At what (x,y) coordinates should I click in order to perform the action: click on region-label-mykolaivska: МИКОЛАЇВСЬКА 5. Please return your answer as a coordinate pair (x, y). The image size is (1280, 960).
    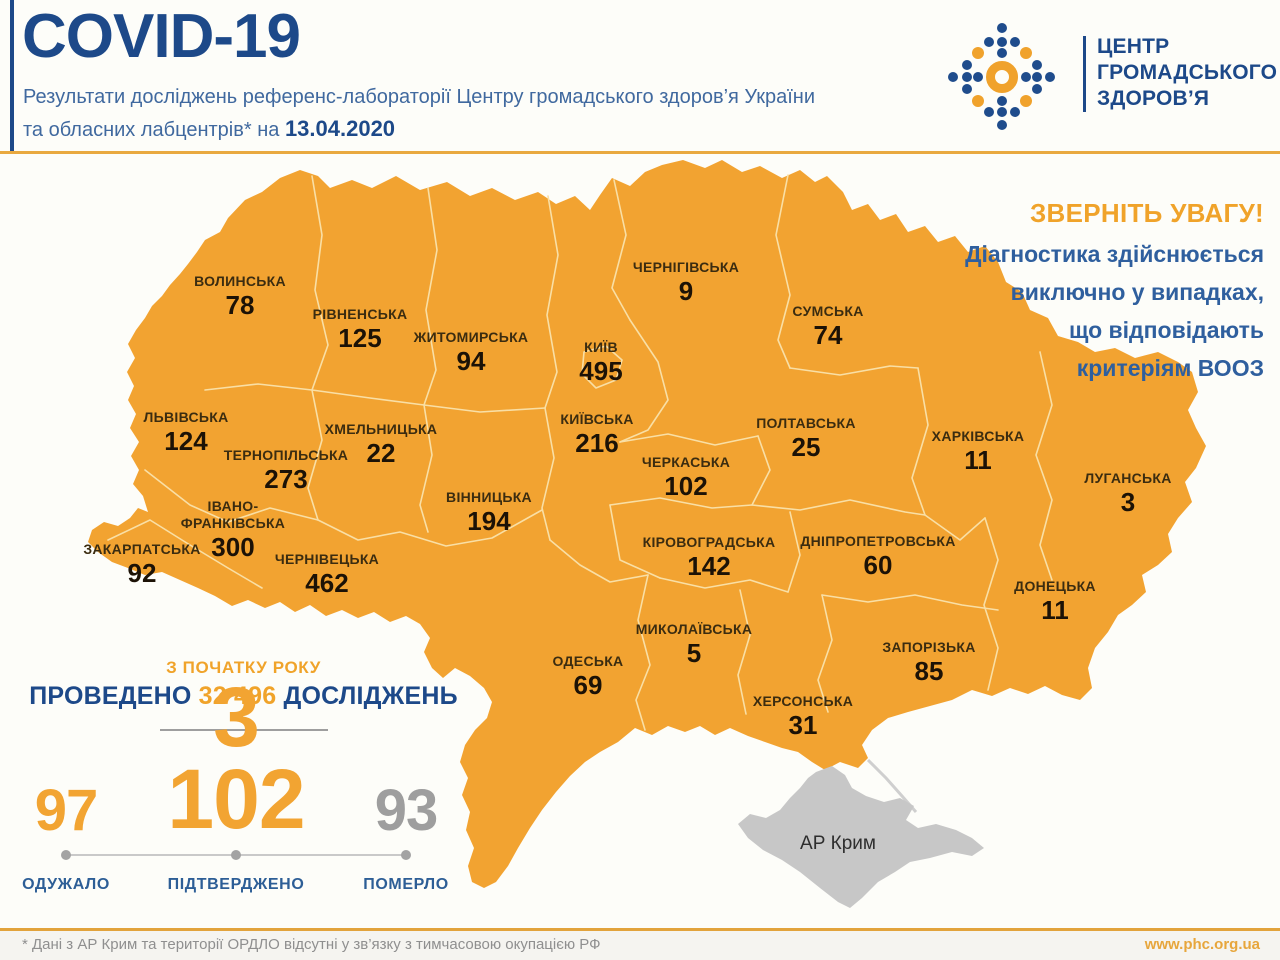
    Looking at the image, I should click on (694, 644).